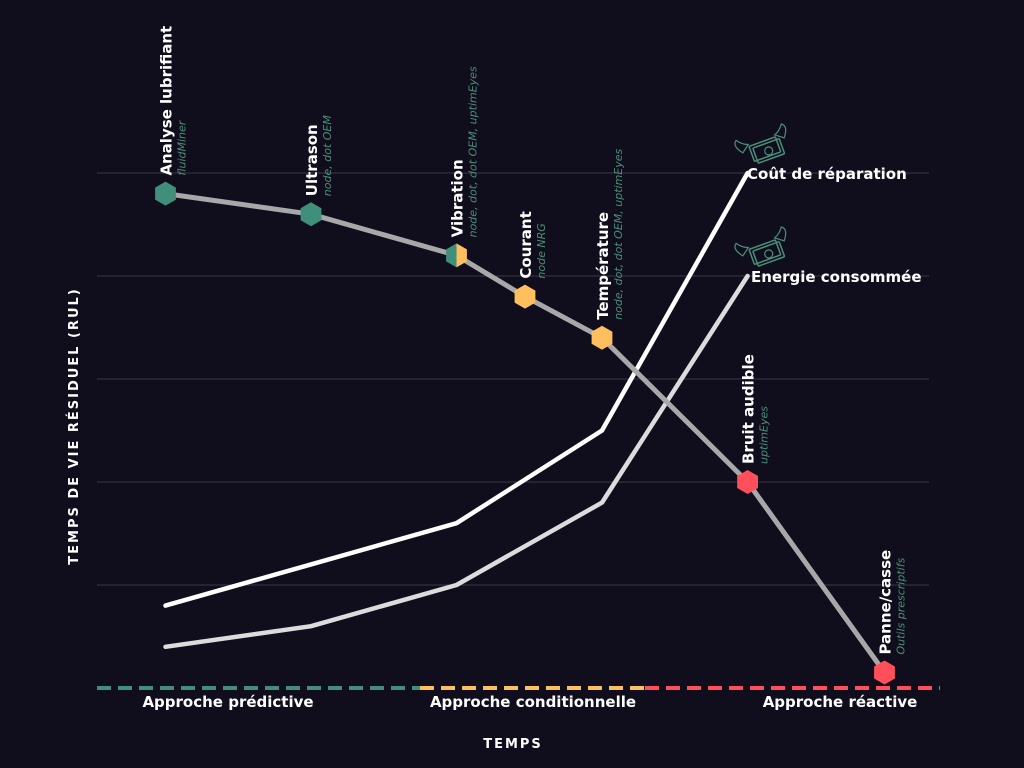 The width and height of the screenshot is (1024, 768). What do you see at coordinates (901, 605) in the screenshot?
I see `marker-sublabel: Outils prescriptifs` at bounding box center [901, 605].